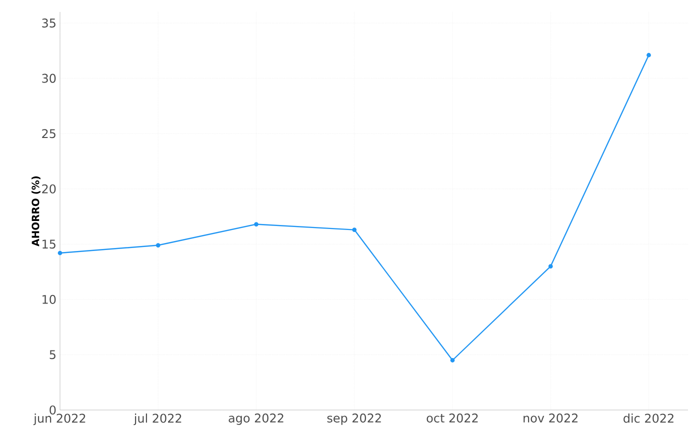 This screenshot has width=691, height=438. What do you see at coordinates (649, 418) in the screenshot?
I see `x-tick-label: dic 2022` at bounding box center [649, 418].